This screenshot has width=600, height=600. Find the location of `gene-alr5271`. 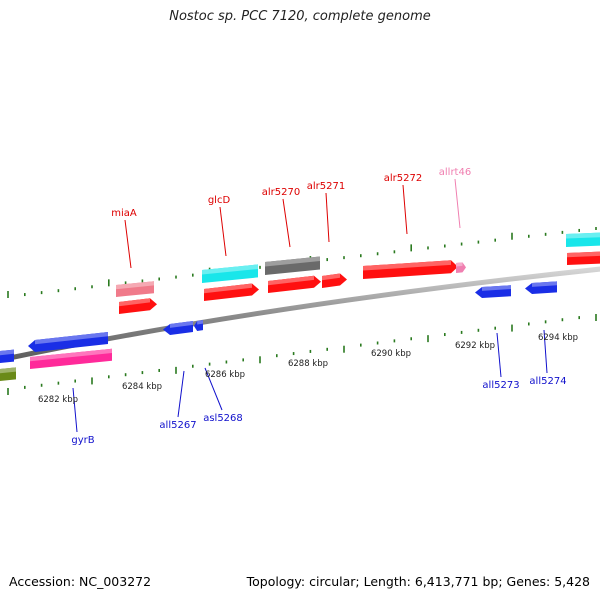

gene-alr5271 is located at coordinates (334, 280).